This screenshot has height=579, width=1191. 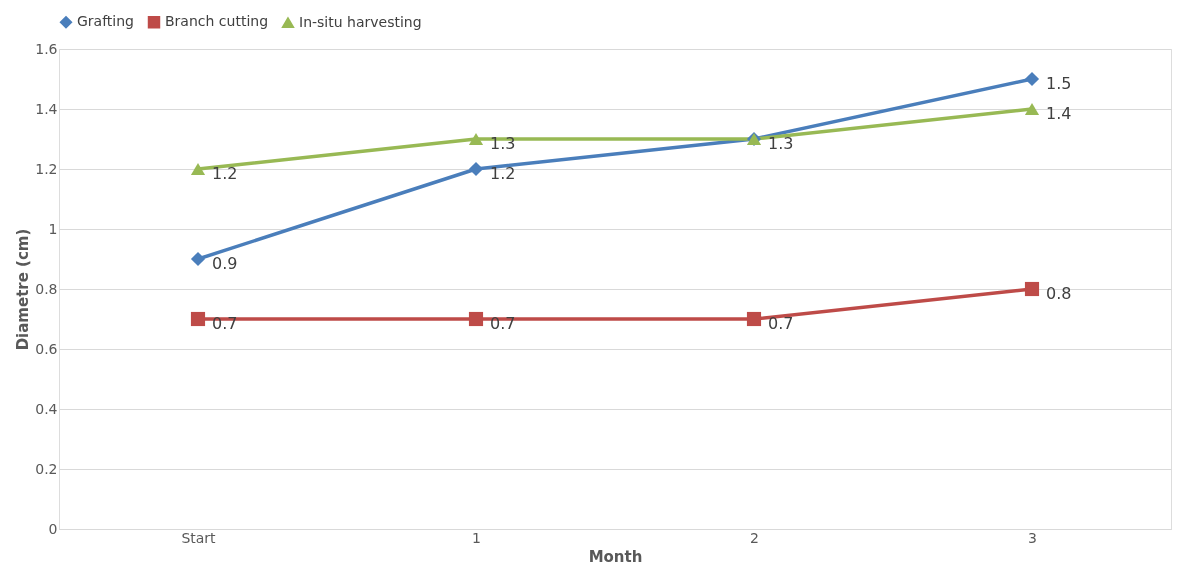 I want to click on y-tick-label: 0.4, so click(x=46, y=408).